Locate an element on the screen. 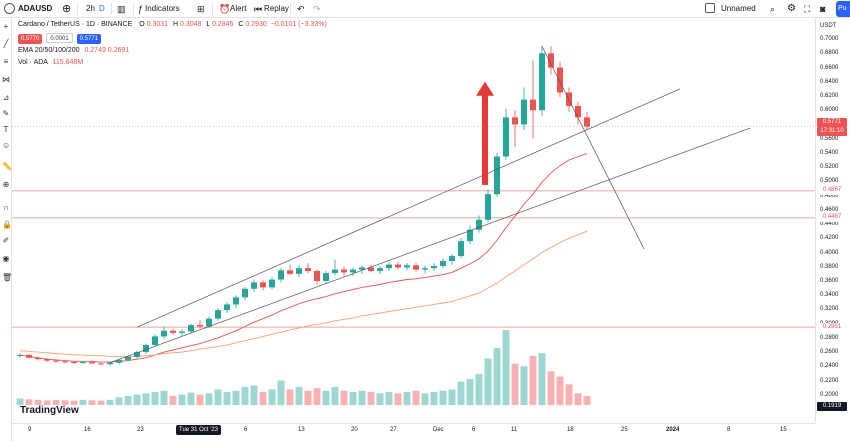 This screenshot has height=441, width=850. icons-tool-icon: ☺ is located at coordinates (6, 145).